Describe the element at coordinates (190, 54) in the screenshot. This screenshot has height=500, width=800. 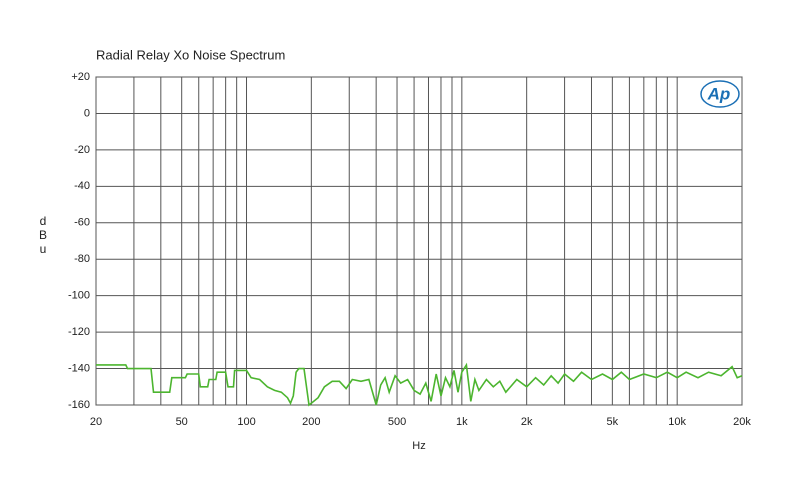
I see `chart-title: Radial Relay Xo Noise Spectrum` at that location.